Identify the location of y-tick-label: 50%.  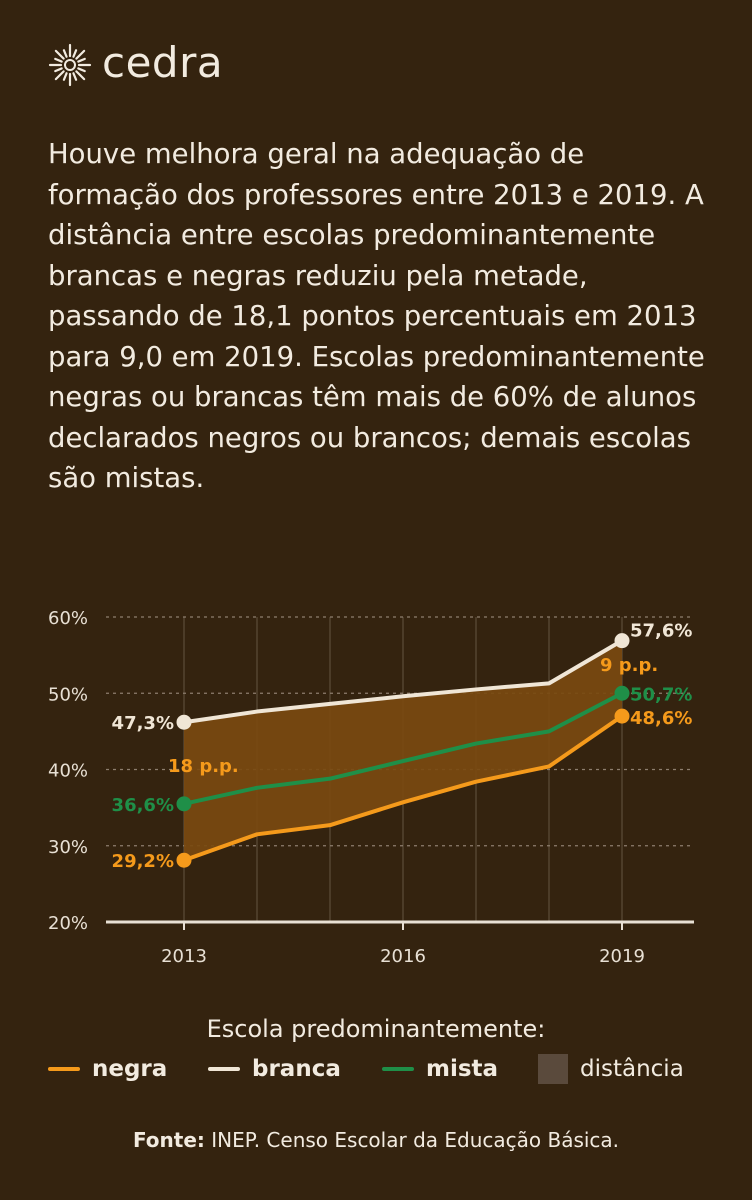
(68, 694).